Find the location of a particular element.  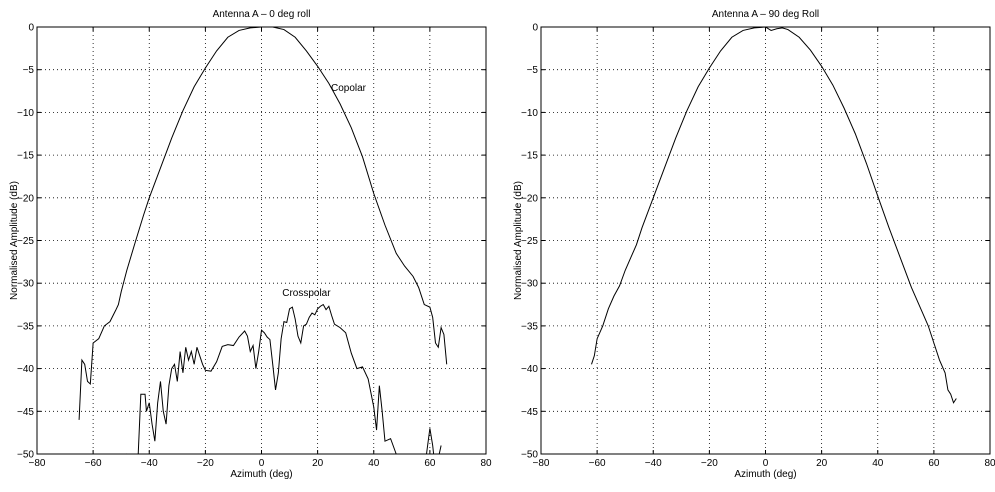

annotation-label: Copolar is located at coordinates (349, 88).